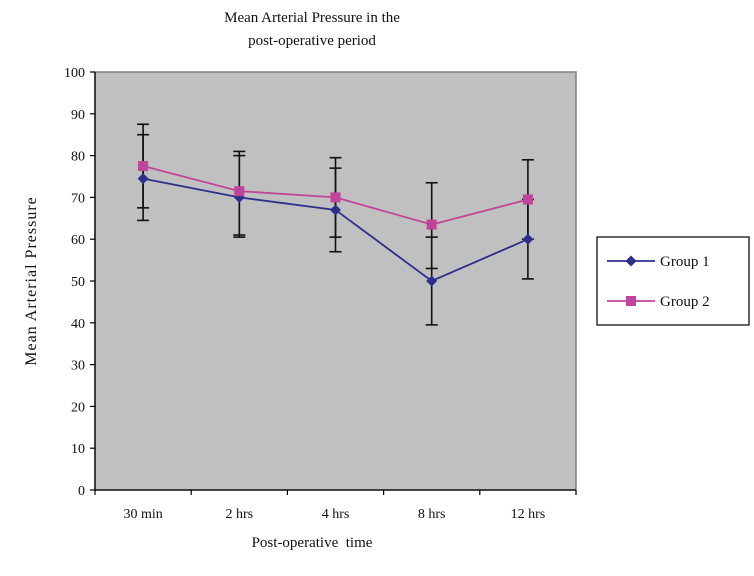 The image size is (754, 576). Describe the element at coordinates (336, 514) in the screenshot. I see `x-tick-label: 4 hrs` at that location.